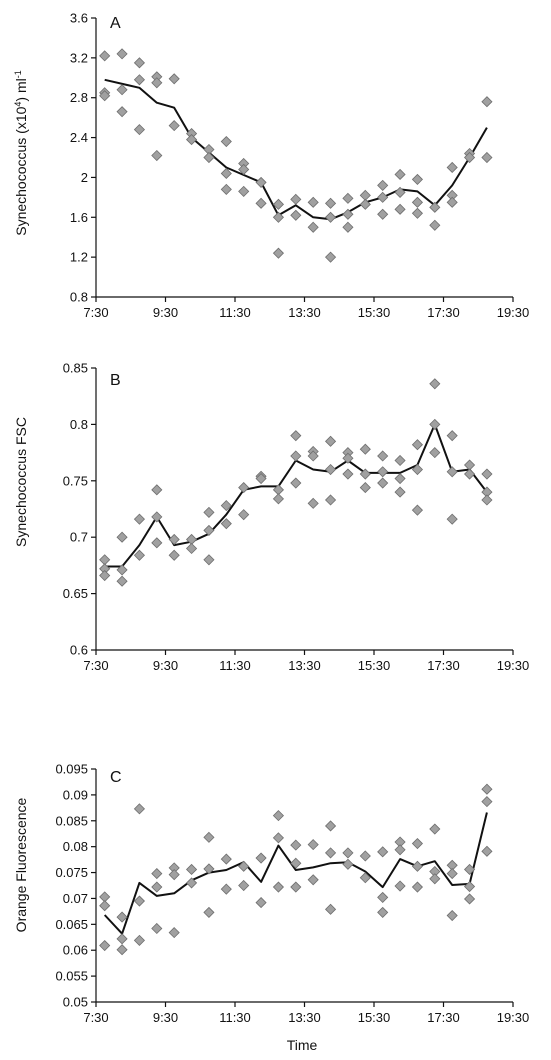  Describe the element at coordinates (115, 23) in the screenshot. I see `panel-a-letter: A` at that location.